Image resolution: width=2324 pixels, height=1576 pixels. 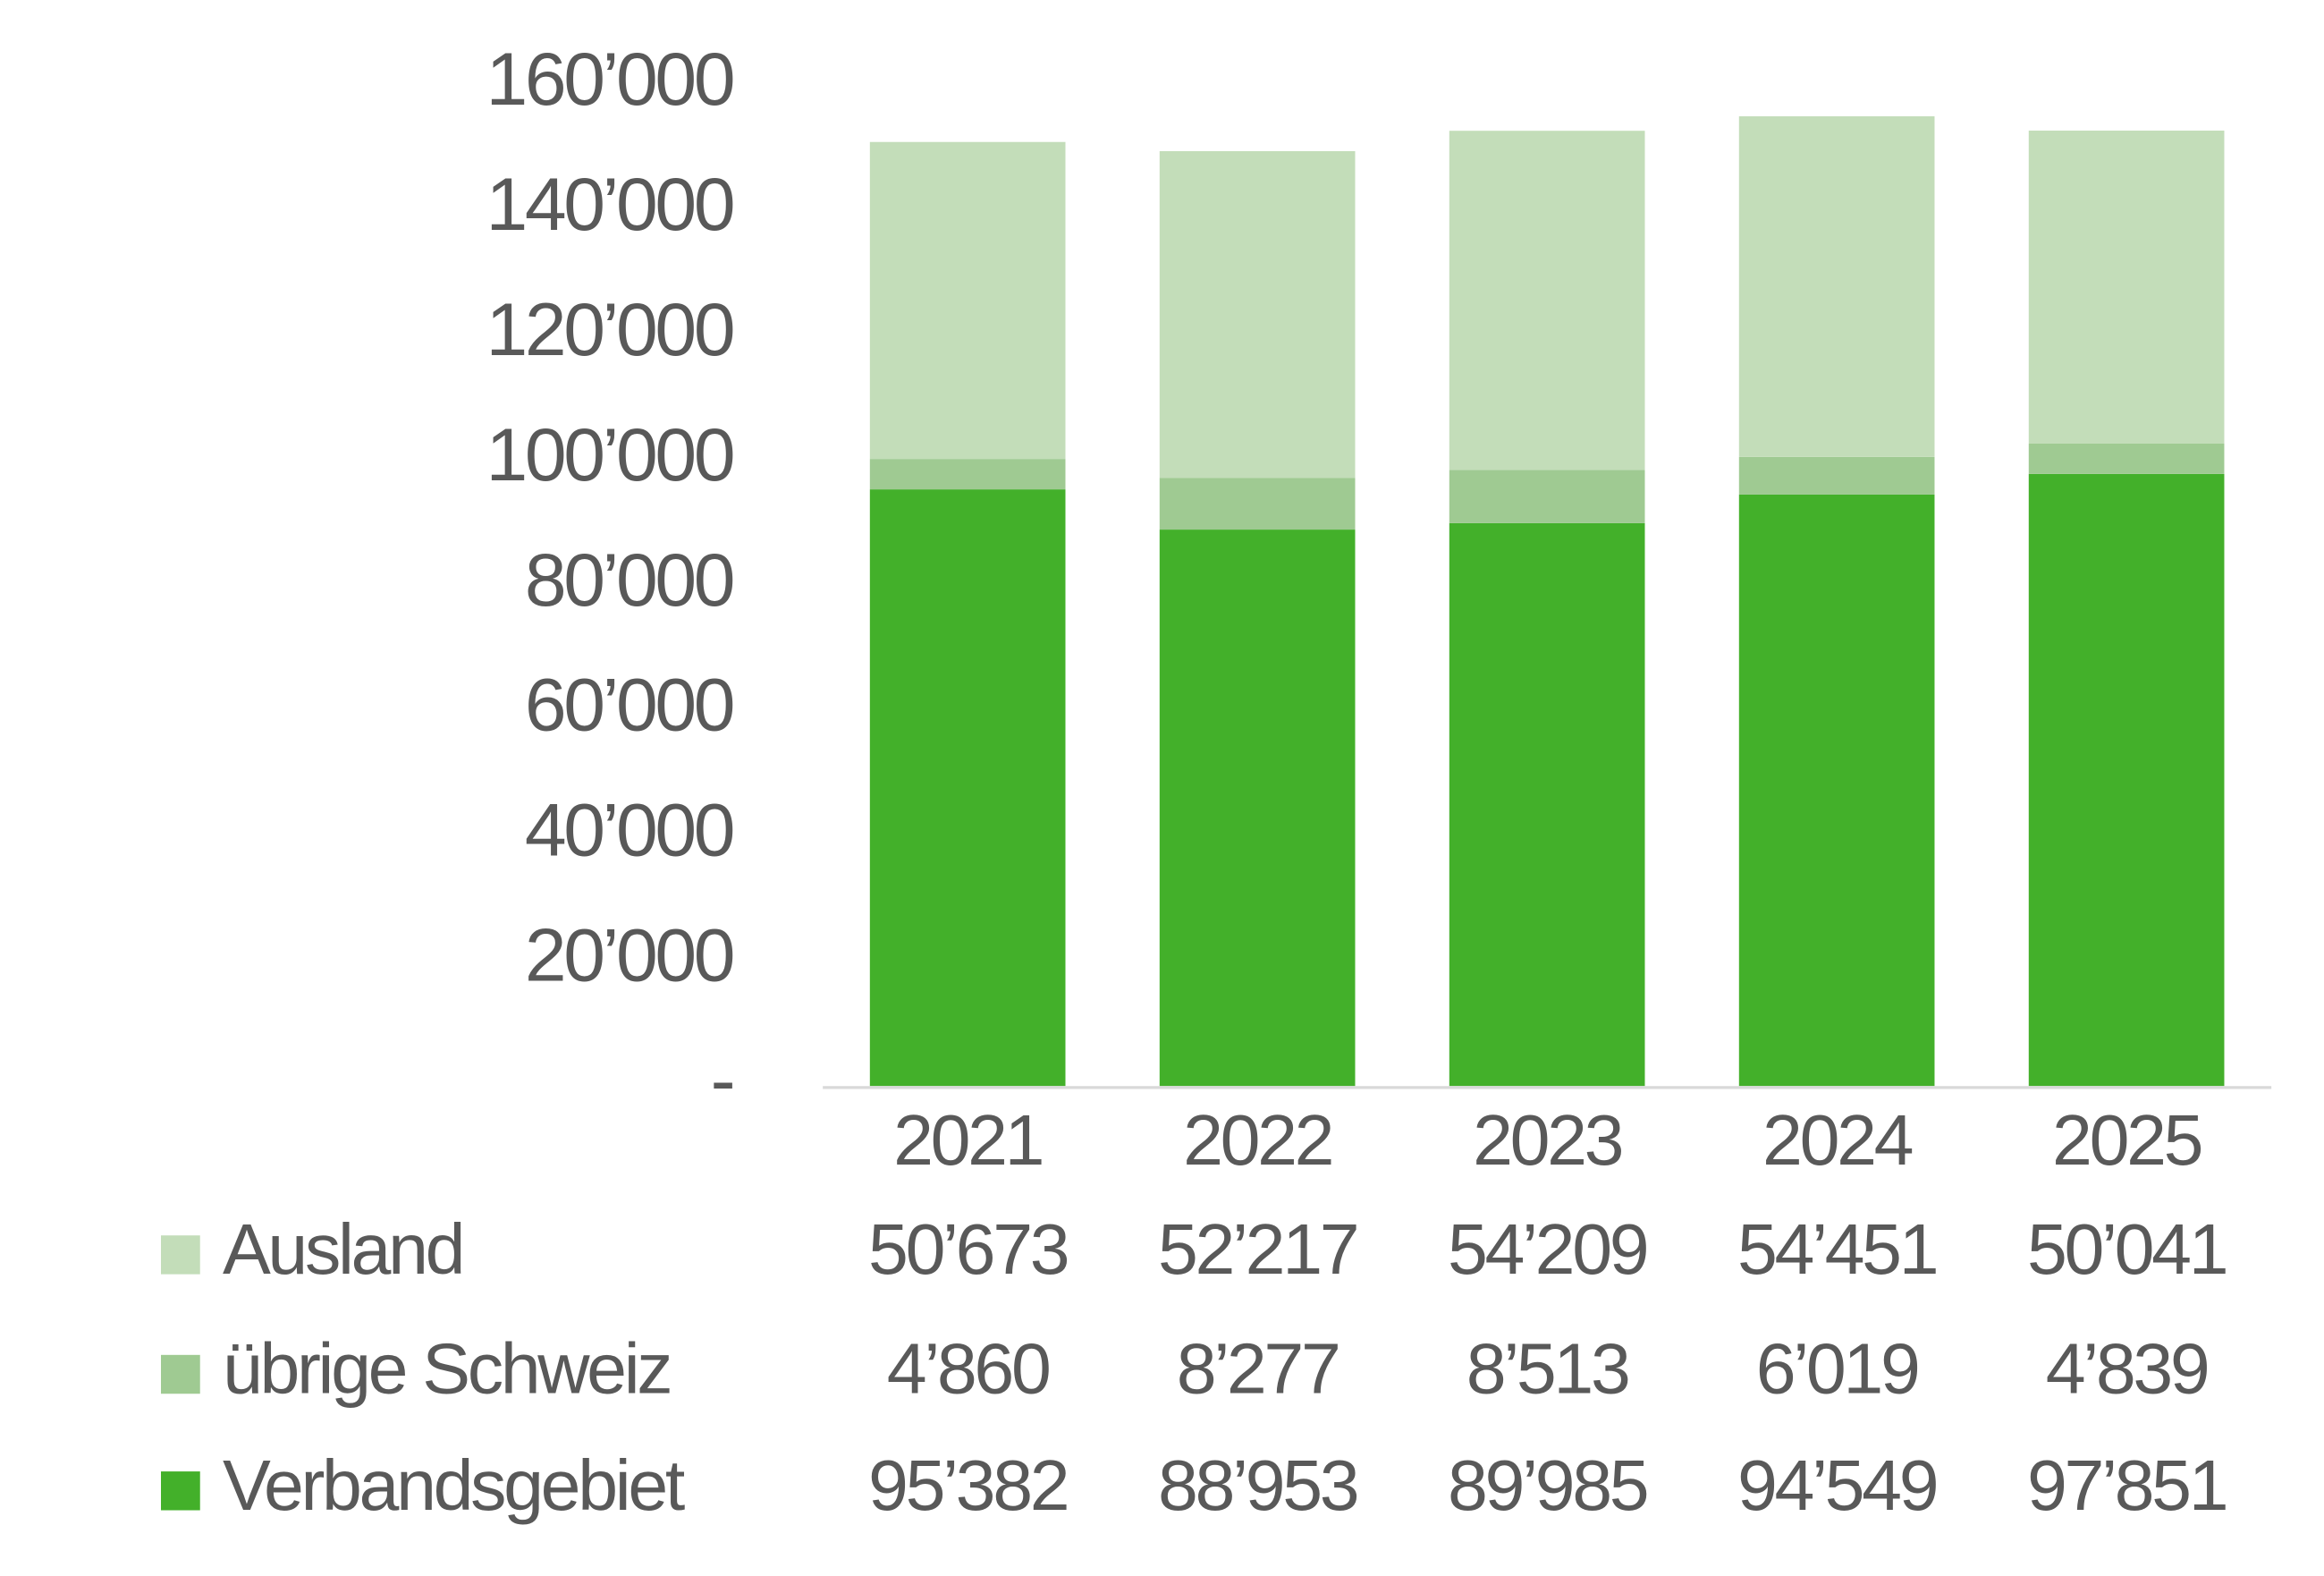 I want to click on y-tick-label: 20’000, so click(x=629, y=955).